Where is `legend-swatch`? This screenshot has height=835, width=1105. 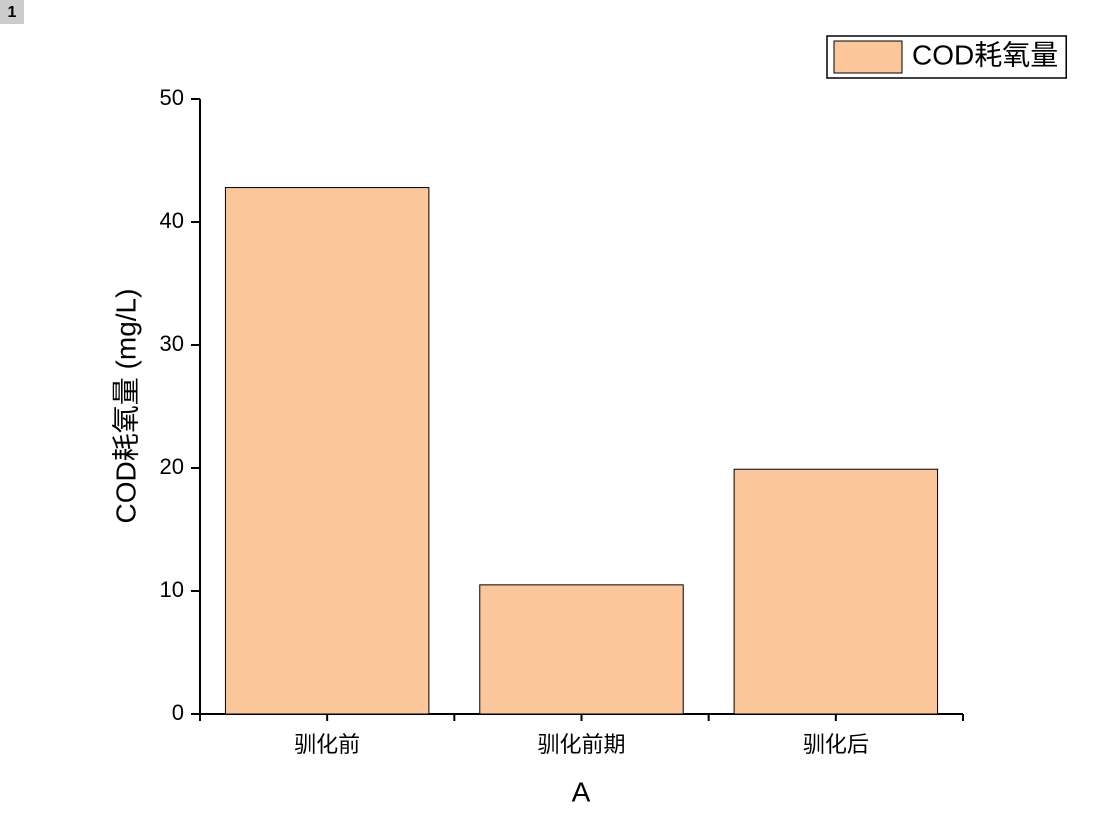 legend-swatch is located at coordinates (868, 57).